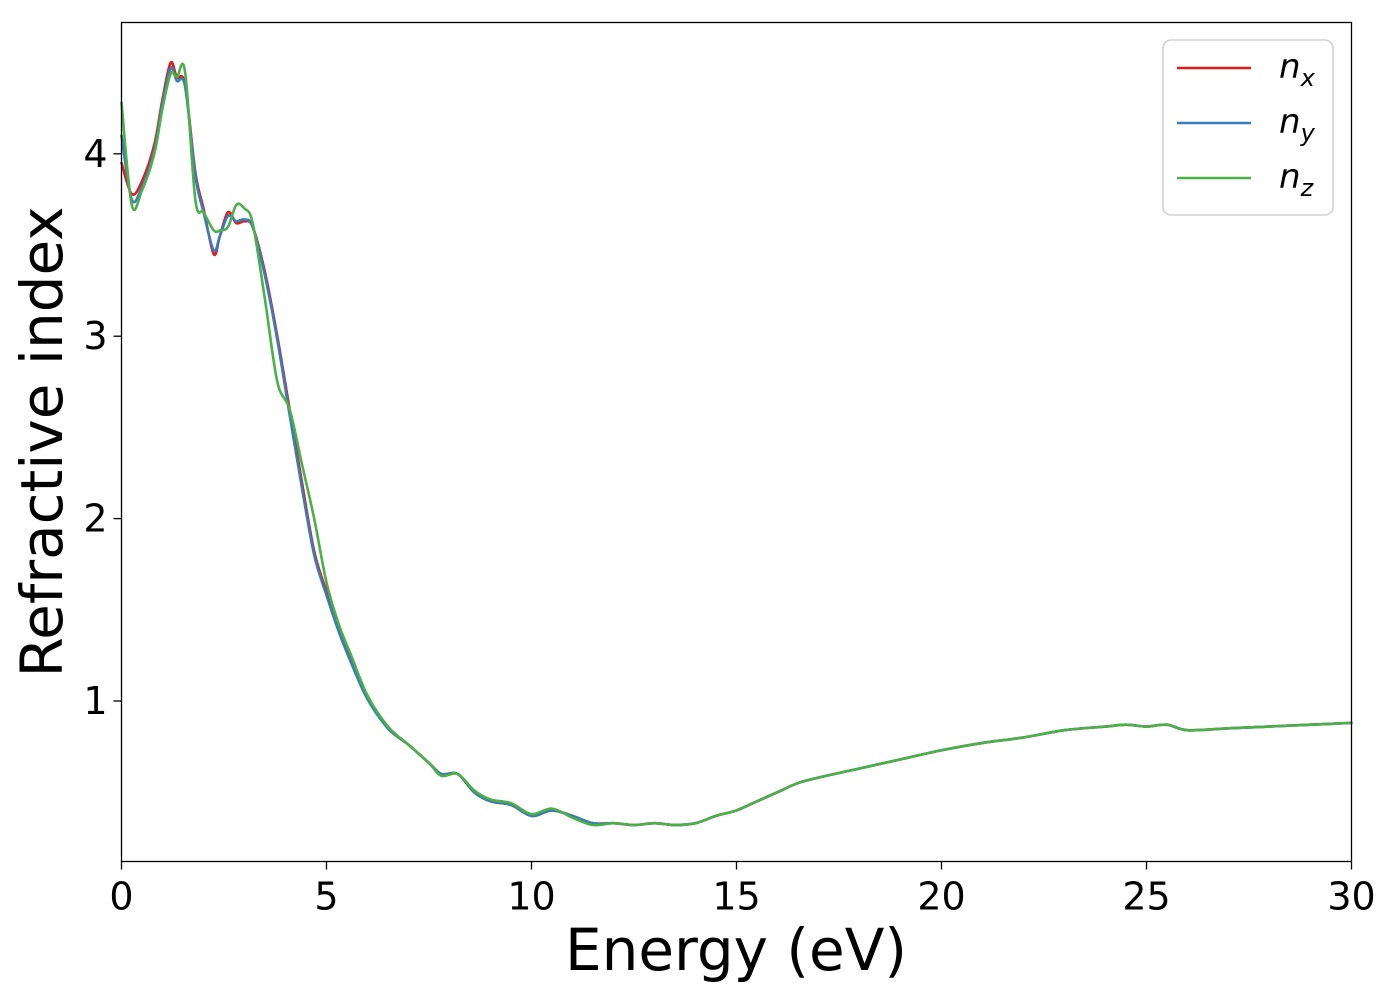 This screenshot has height=1000, width=1400. I want to click on x-tick-label: 30, so click(1351, 897).